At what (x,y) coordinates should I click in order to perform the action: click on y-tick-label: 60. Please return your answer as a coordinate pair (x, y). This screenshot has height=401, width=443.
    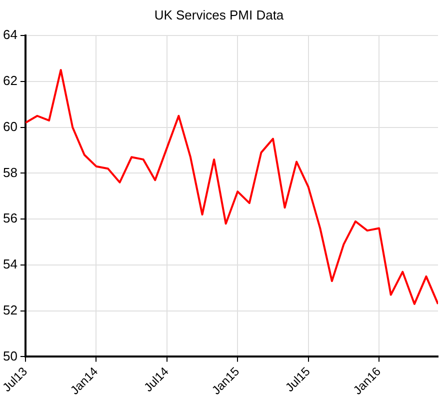
    Looking at the image, I should click on (10, 126).